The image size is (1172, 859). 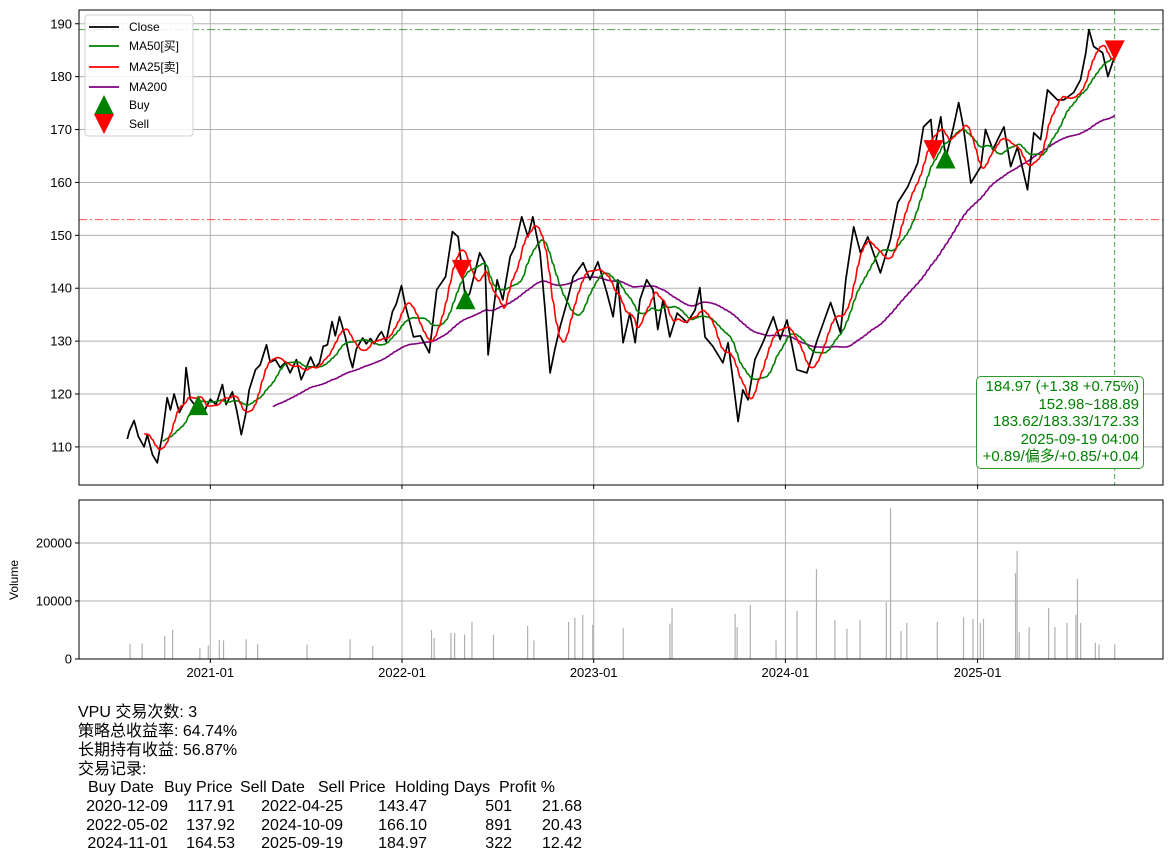 What do you see at coordinates (978, 672) in the screenshot?
I see `x-tick-label: 2025-01` at bounding box center [978, 672].